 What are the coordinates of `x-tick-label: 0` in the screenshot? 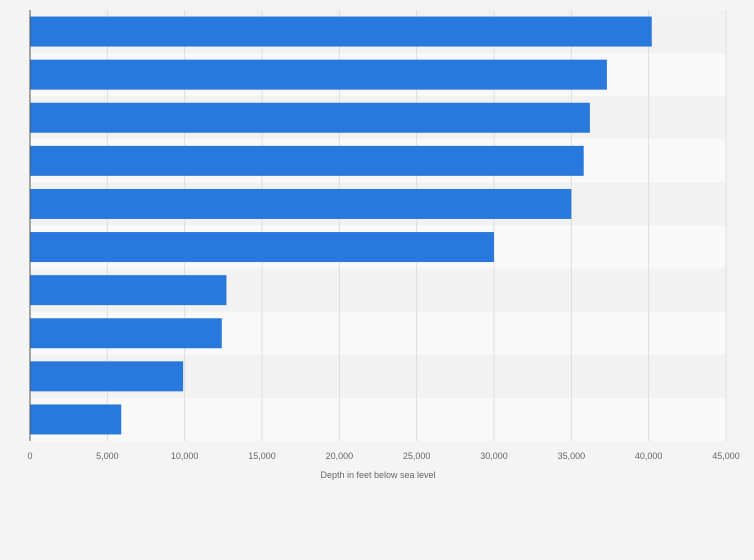 It's located at (29, 456).